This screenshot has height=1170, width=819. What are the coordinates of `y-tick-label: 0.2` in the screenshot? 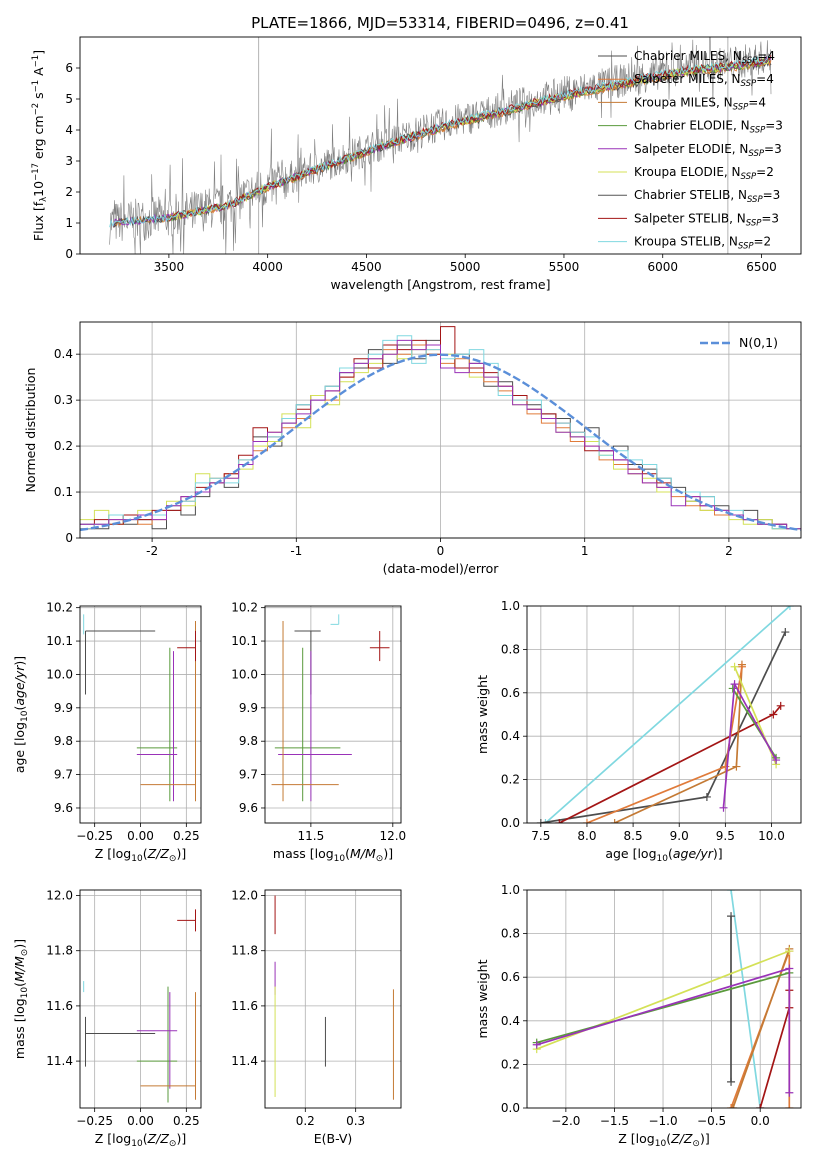 It's located at (63, 446).